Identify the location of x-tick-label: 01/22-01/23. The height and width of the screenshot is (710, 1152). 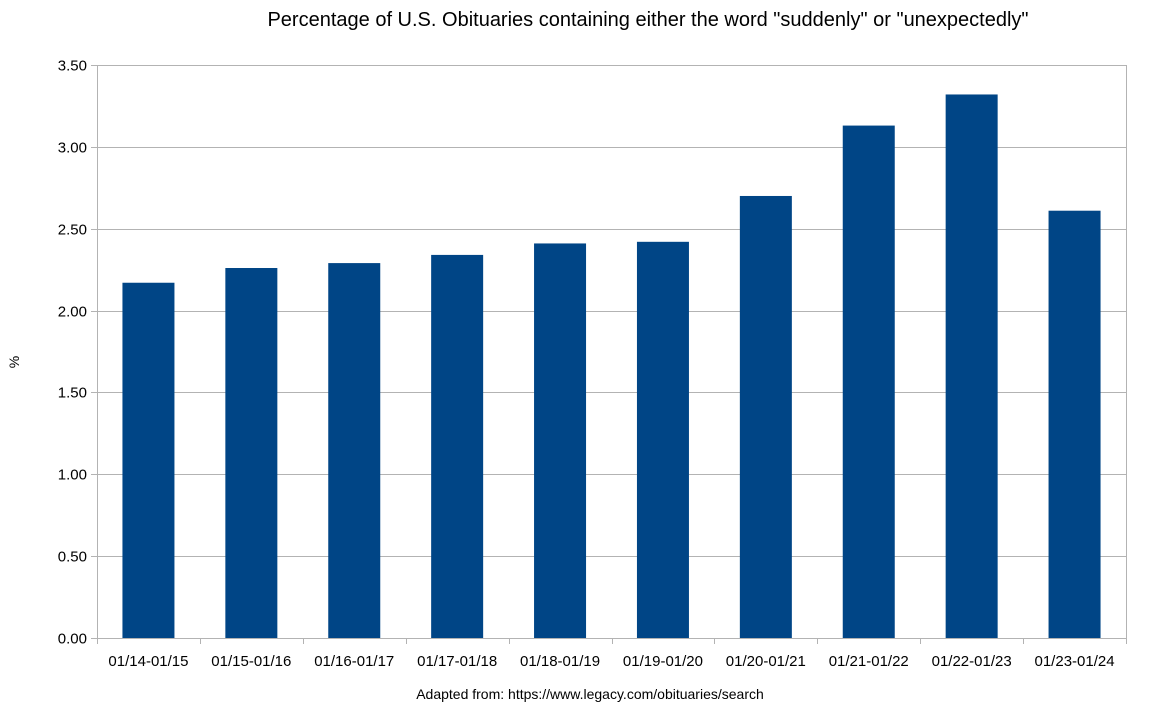
(972, 661).